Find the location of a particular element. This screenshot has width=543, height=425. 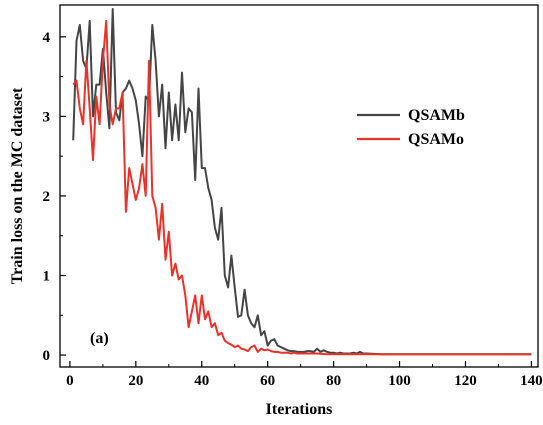

x-tick-label: 40 is located at coordinates (201, 381).